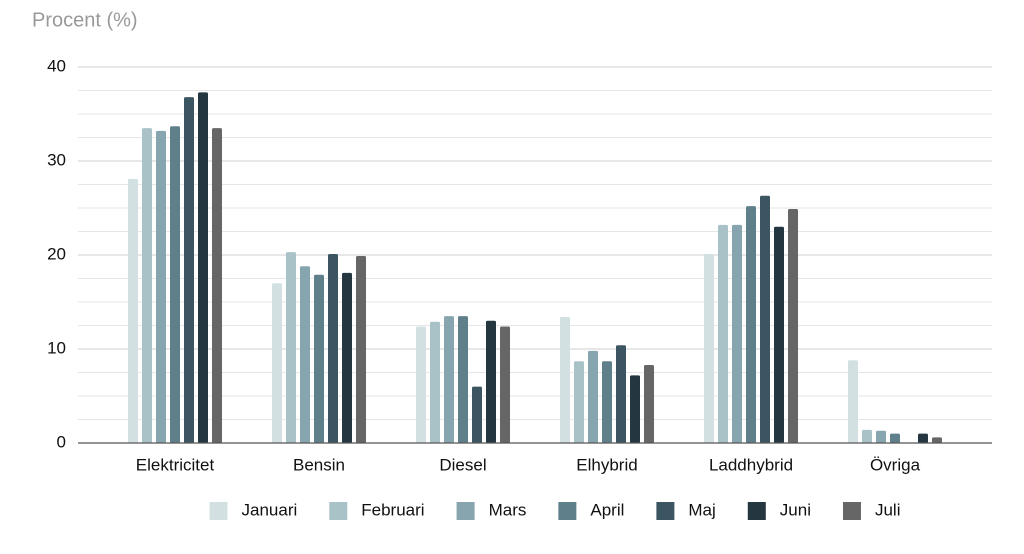 This screenshot has height=554, width=1024. Describe the element at coordinates (175, 464) in the screenshot. I see `x-tick-label: Elektricitet` at that location.